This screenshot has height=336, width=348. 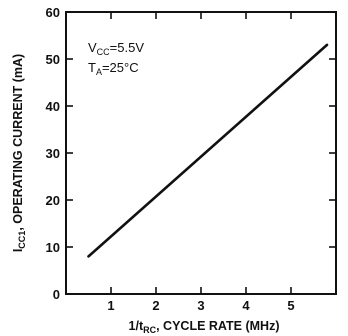 What do you see at coordinates (53, 153) in the screenshot?
I see `y-tick-label: 30` at bounding box center [53, 153].